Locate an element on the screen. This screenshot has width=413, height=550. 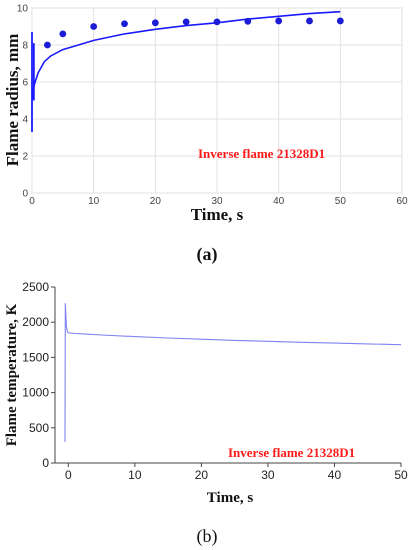
radius-model-line is located at coordinates (186, 54).